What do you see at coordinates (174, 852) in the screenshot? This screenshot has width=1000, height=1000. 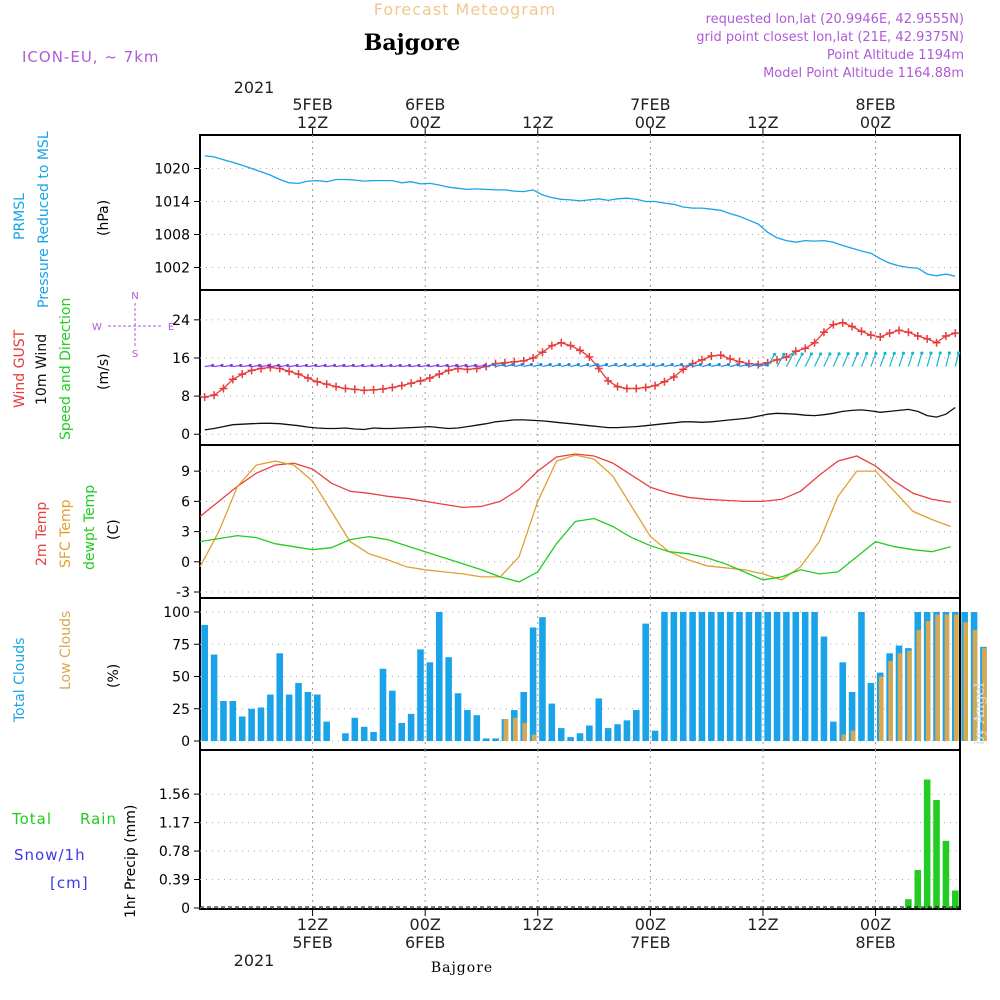 I see `precip-ytick-label: 0.78` at bounding box center [174, 852].